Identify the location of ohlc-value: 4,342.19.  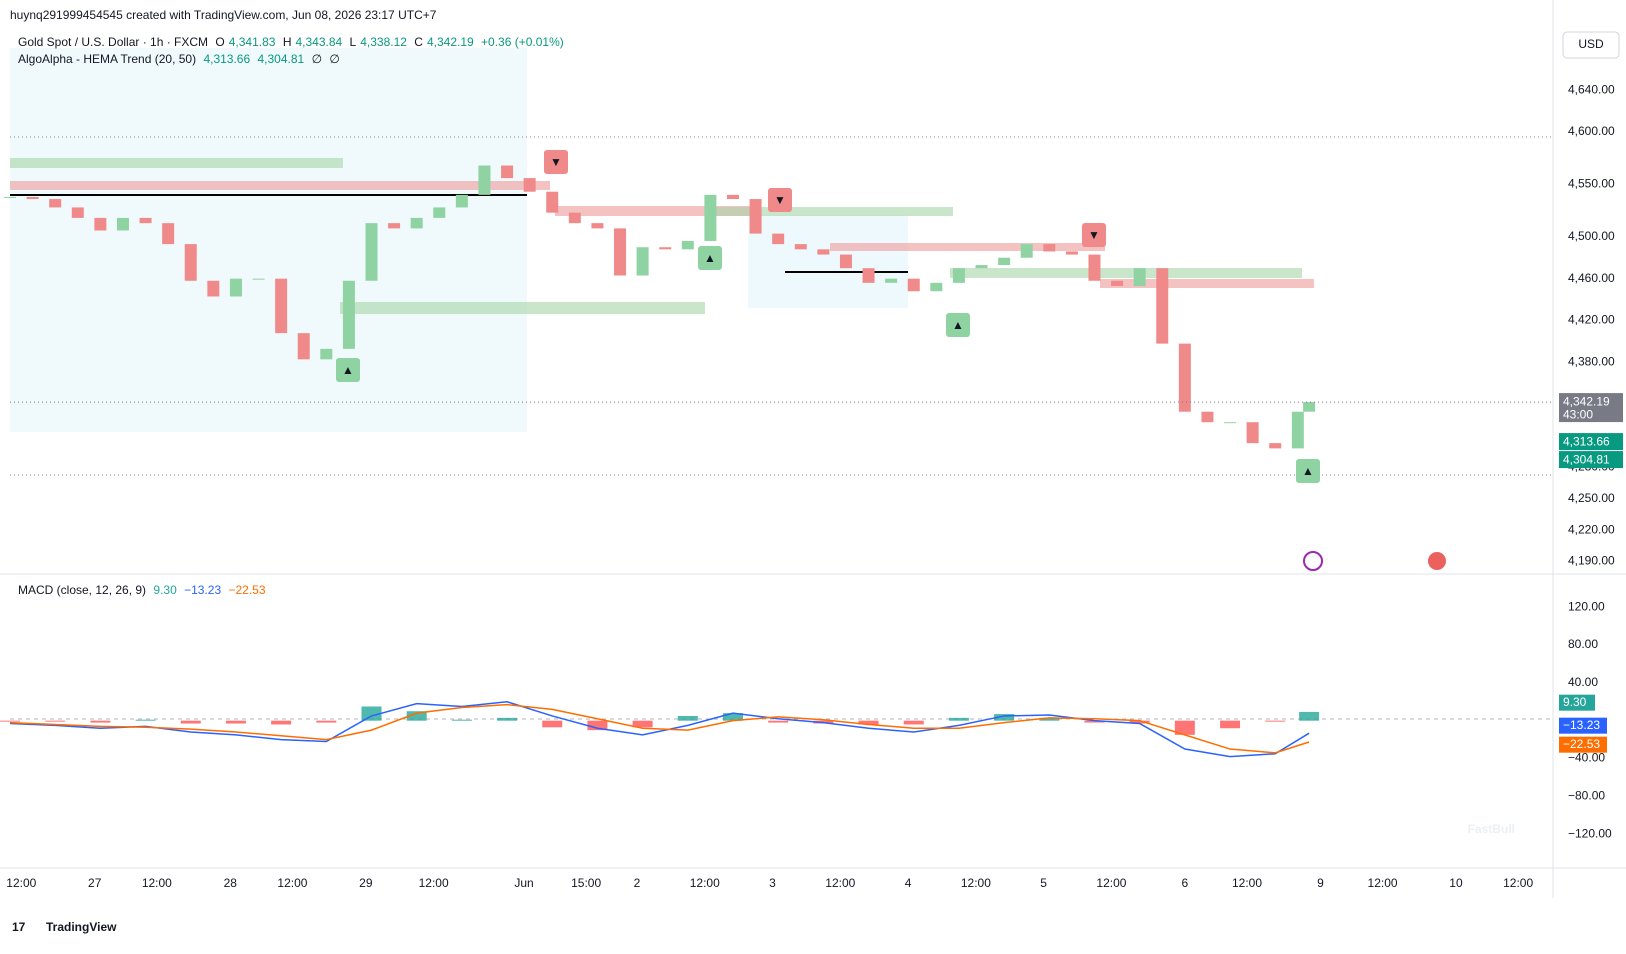
(450, 42).